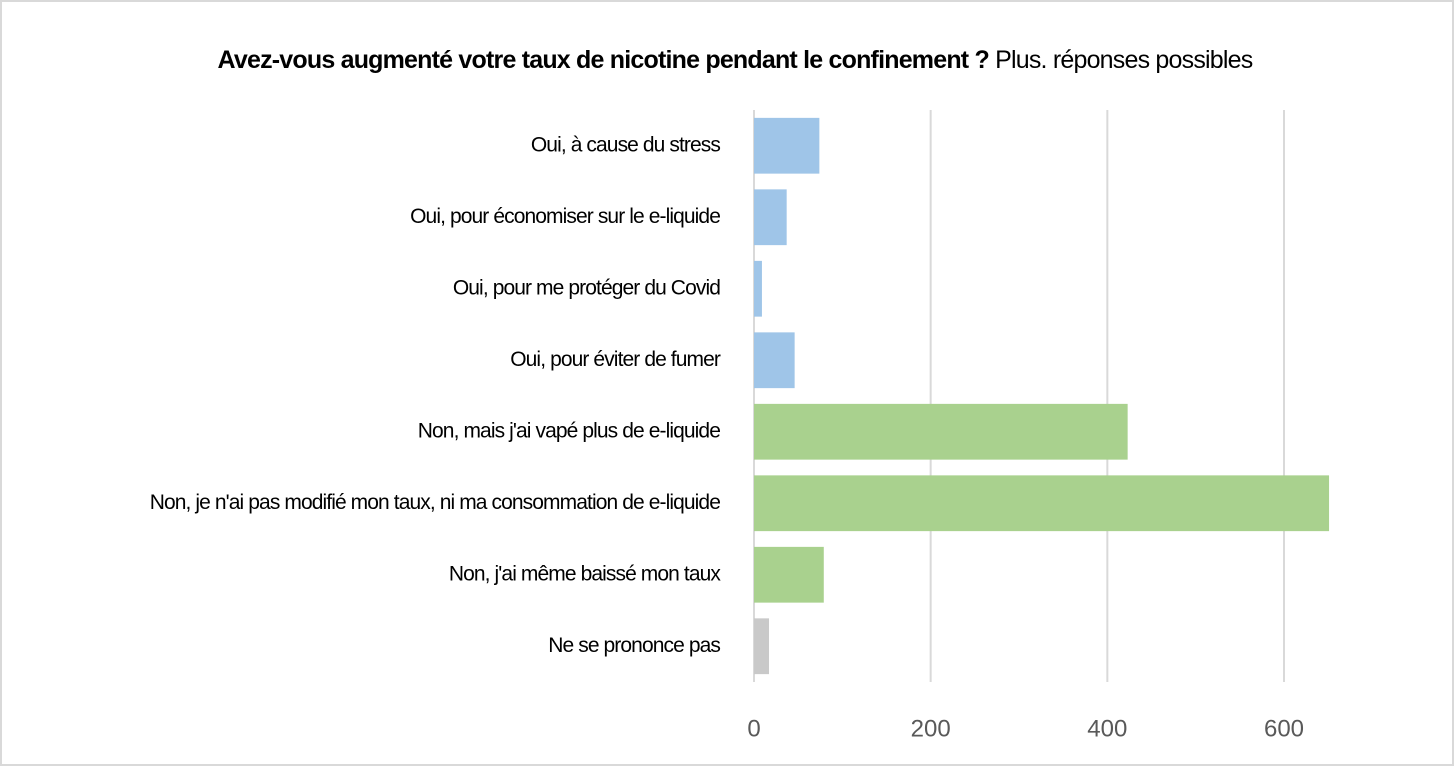 The image size is (1454, 766). Describe the element at coordinates (634, 645) in the screenshot. I see `y-tick-label: Ne se prononce pas` at that location.